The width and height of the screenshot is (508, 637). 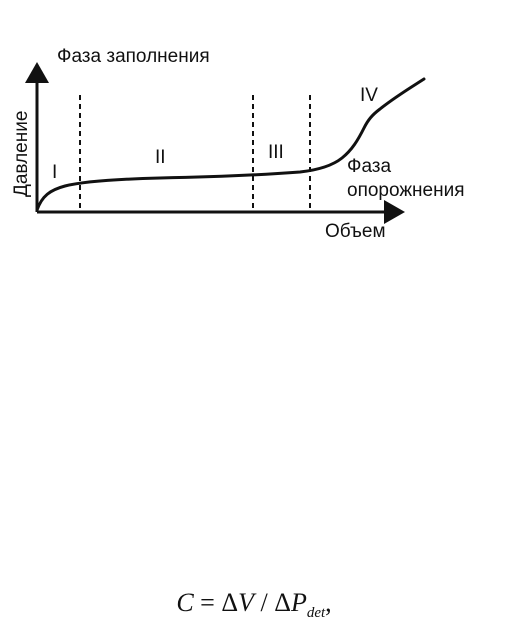 I want to click on emptying-phase-label-line2: опорожнения, so click(x=406, y=190).